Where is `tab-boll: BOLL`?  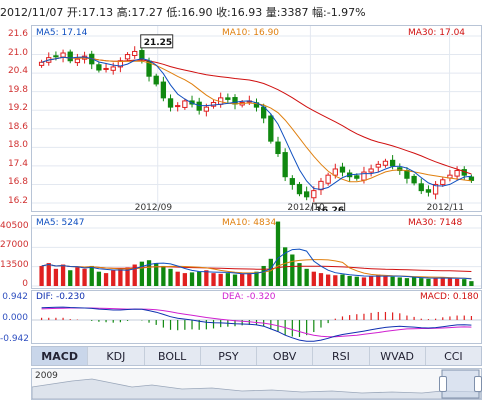 tab-boll: BOLL is located at coordinates (173, 356).